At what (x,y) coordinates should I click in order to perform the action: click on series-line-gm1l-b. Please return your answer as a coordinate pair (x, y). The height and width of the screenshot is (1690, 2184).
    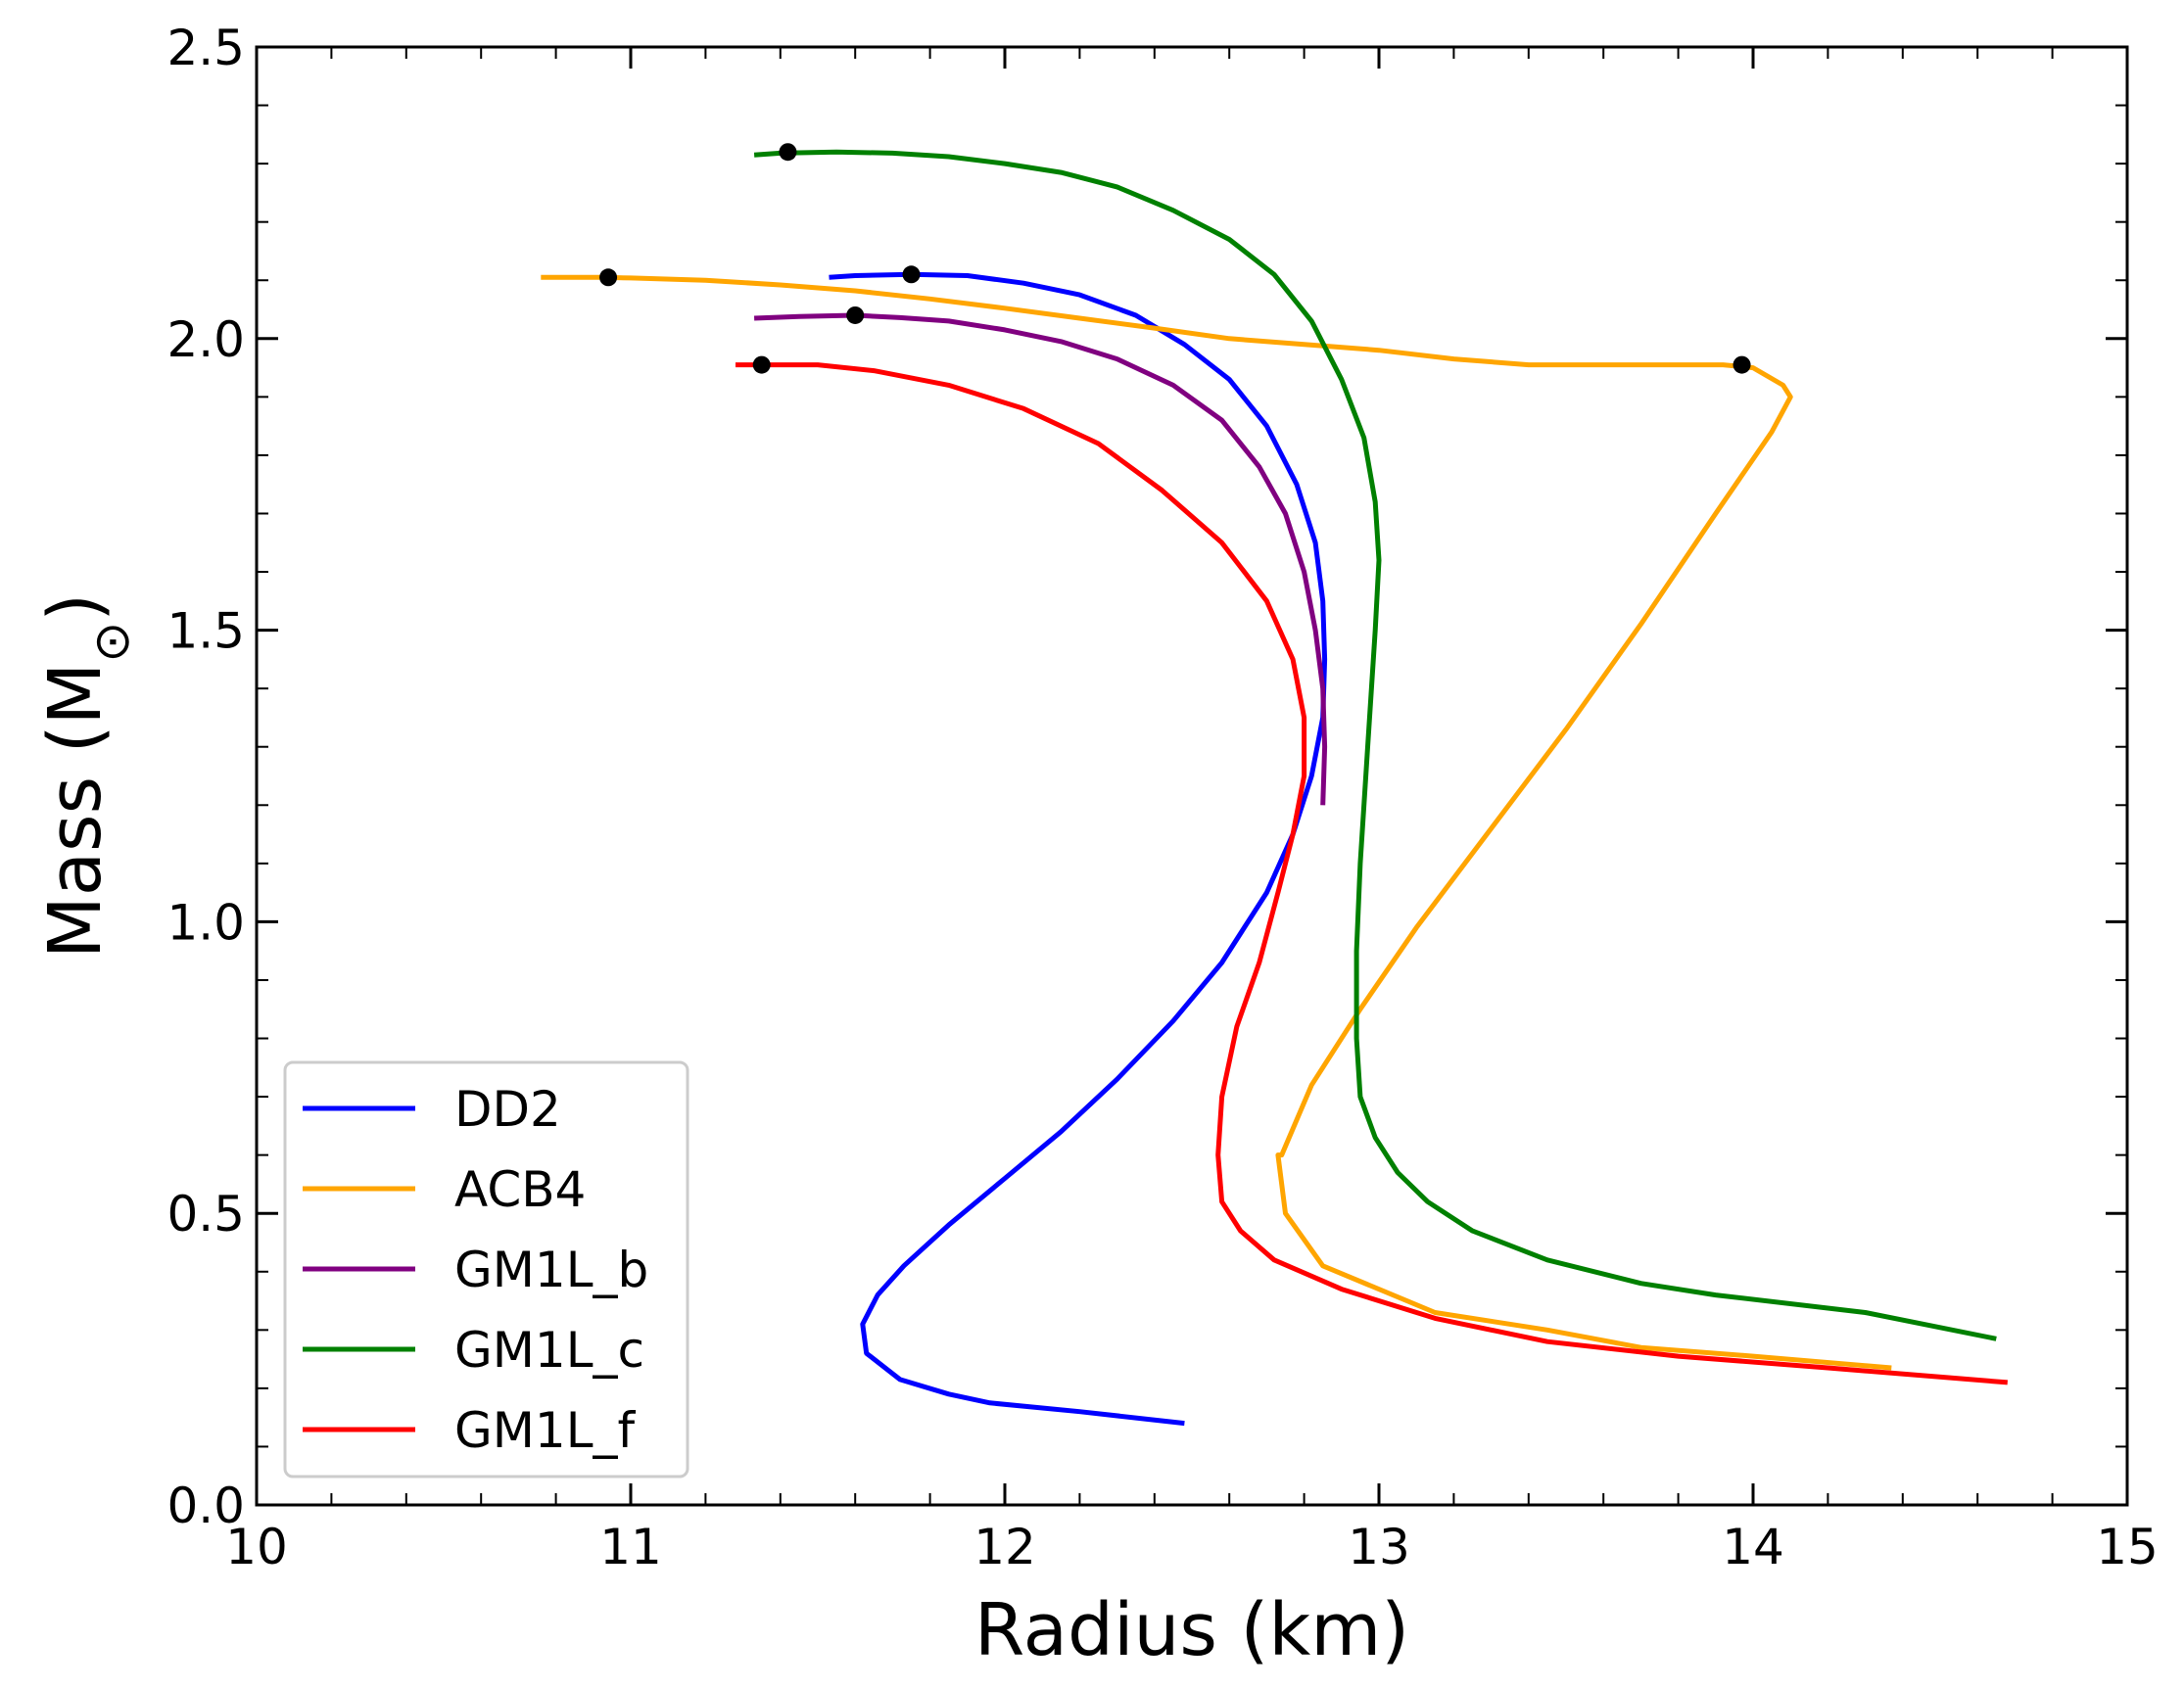
    Looking at the image, I should click on (1041, 559).